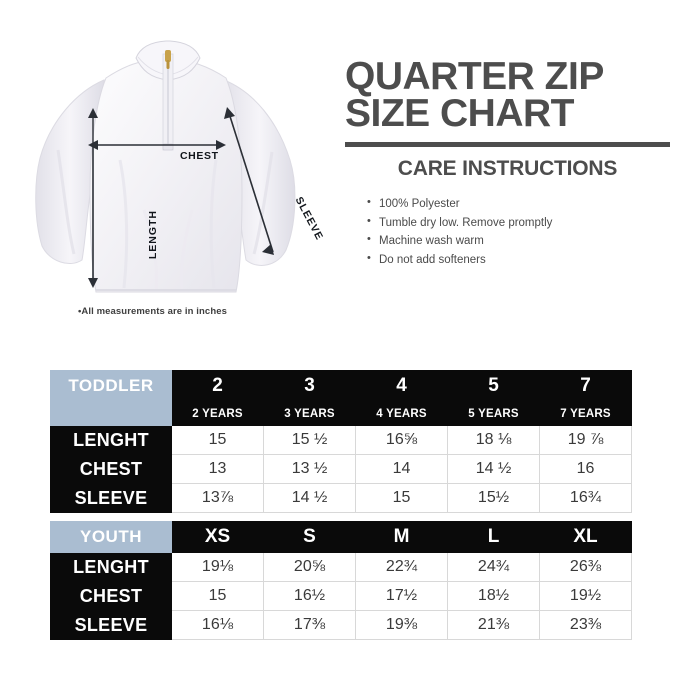  I want to click on measurement-cell: 21⅜, so click(493, 625).